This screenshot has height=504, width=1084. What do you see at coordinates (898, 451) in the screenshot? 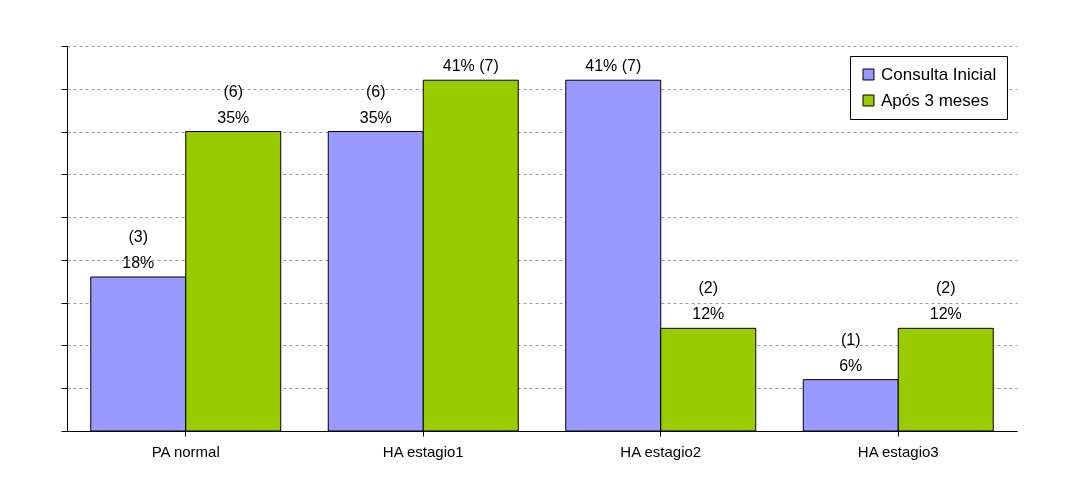
I see `x-tick-label: HA estagio3` at bounding box center [898, 451].